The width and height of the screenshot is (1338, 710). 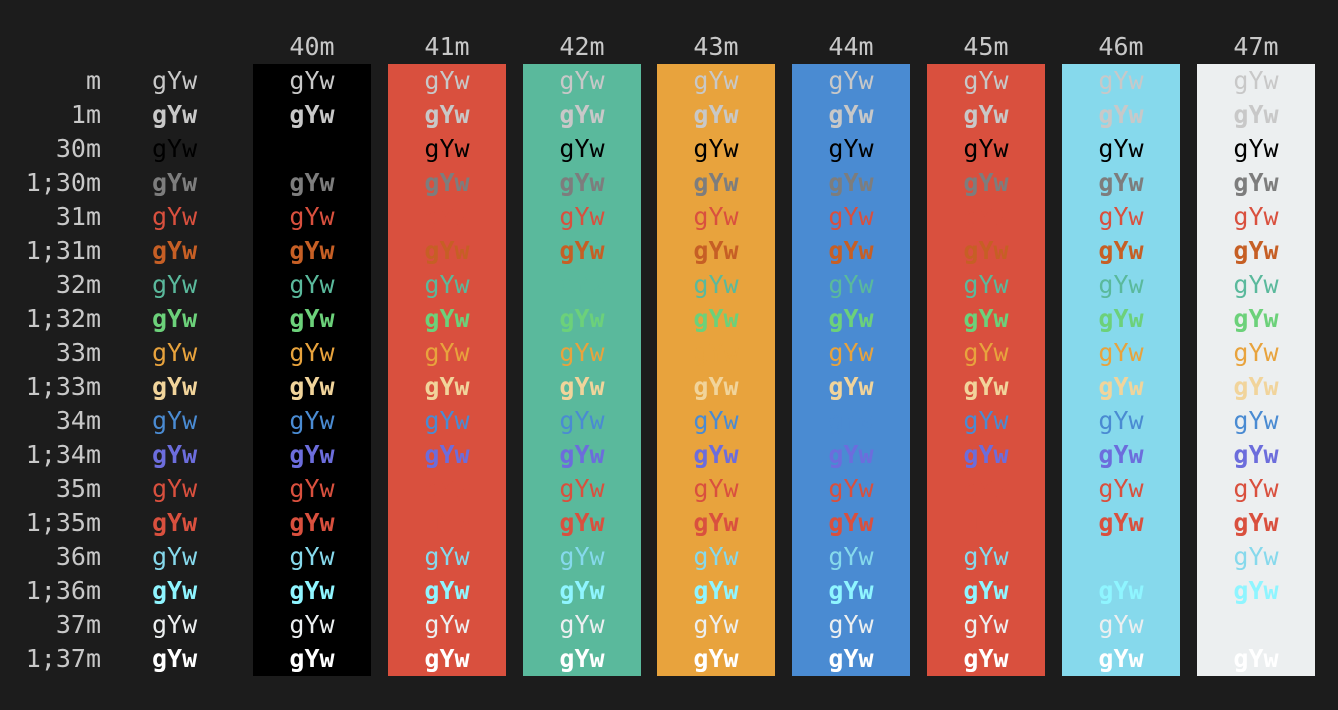 What do you see at coordinates (1256, 370) in the screenshot?
I see `background-column-47m` at bounding box center [1256, 370].